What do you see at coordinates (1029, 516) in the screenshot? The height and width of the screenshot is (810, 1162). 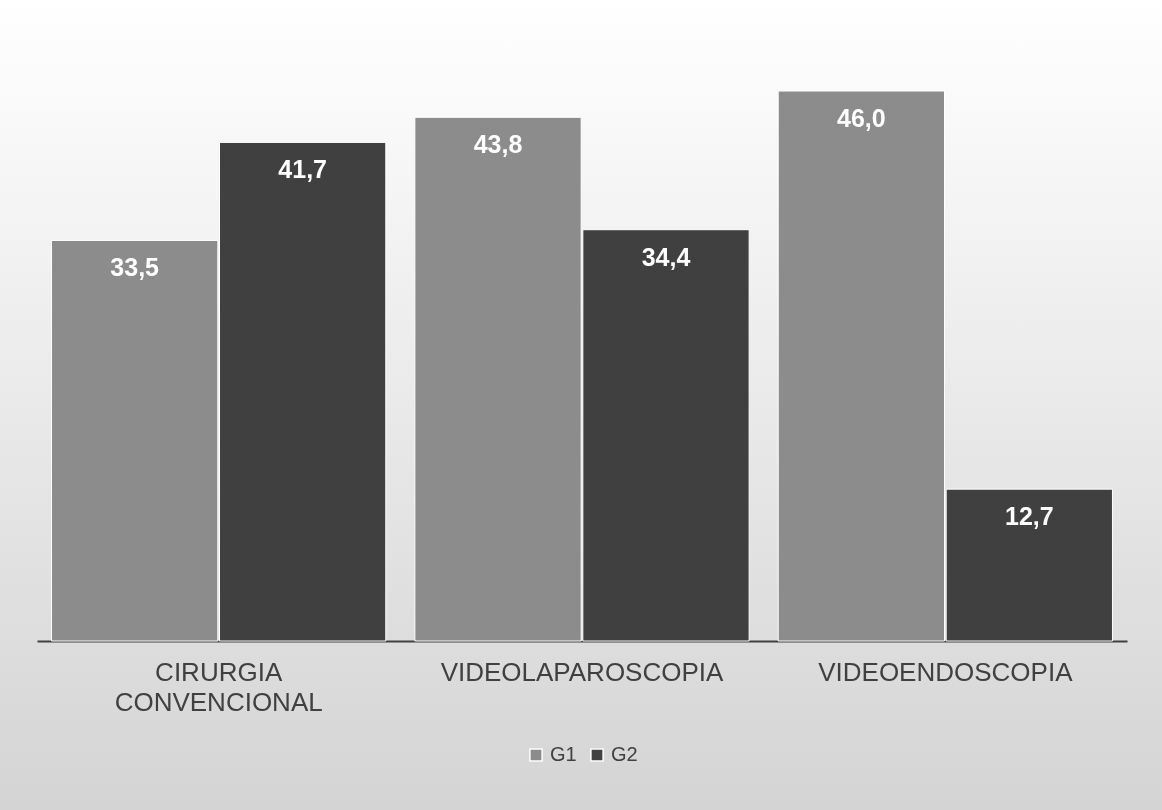 I see `data-label: 12,7` at bounding box center [1029, 516].